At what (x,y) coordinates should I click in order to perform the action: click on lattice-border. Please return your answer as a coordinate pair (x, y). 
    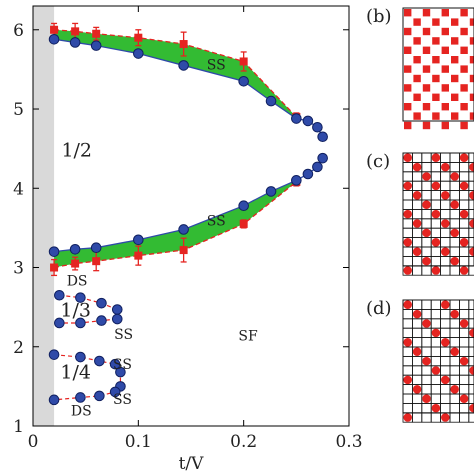
    Looking at the image, I should click on (438, 209).